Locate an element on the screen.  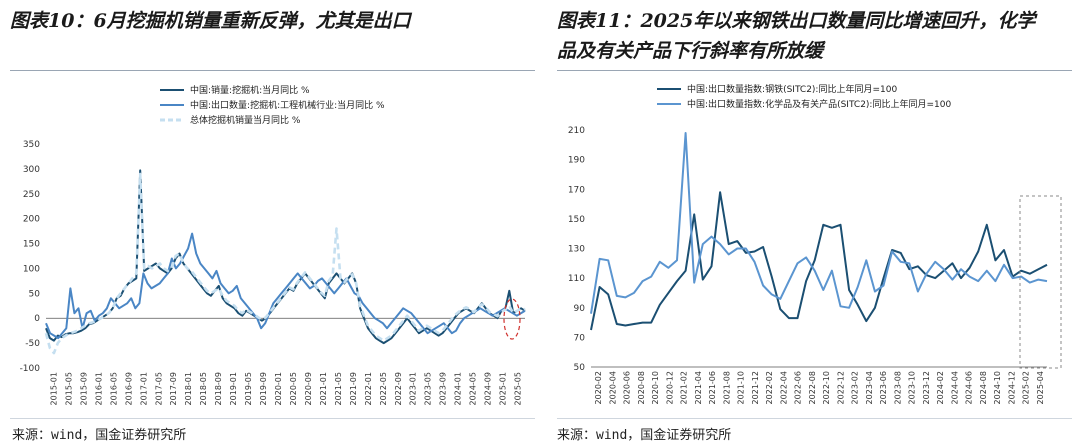
legend-label: 总体挖掘机销量当月同比 % is located at coordinates (245, 120).